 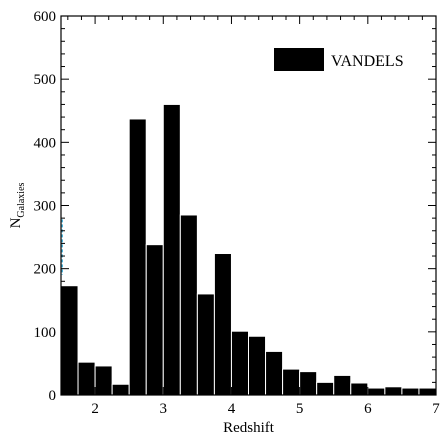 I want to click on x-axis-label: Redshift, so click(x=249, y=428).